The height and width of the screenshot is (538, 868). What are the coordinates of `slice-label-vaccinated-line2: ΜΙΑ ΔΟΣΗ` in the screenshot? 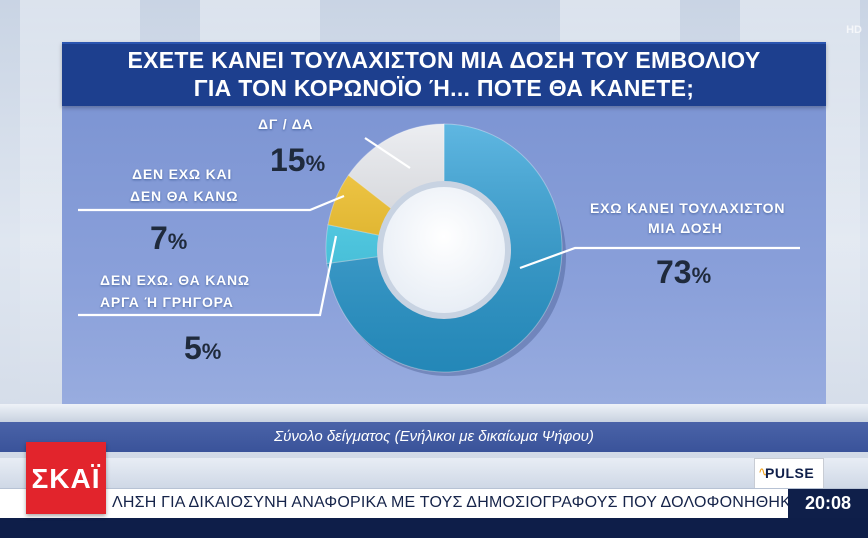 It's located at (685, 228).